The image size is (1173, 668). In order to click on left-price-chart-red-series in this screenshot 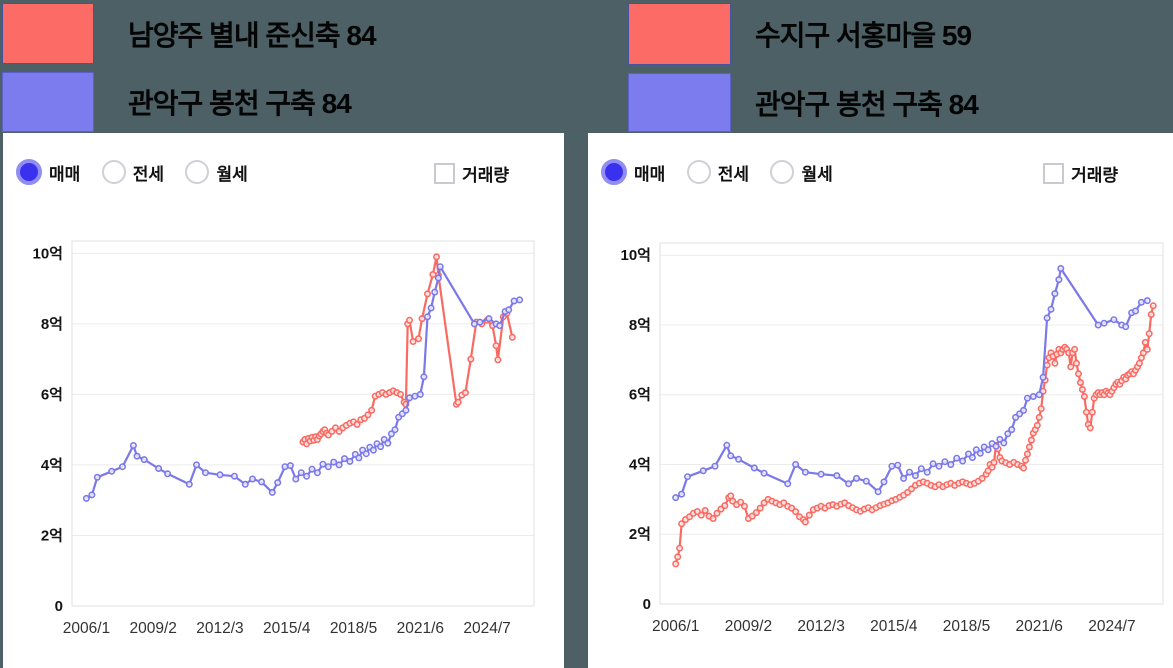, I will do `click(407, 350)`.